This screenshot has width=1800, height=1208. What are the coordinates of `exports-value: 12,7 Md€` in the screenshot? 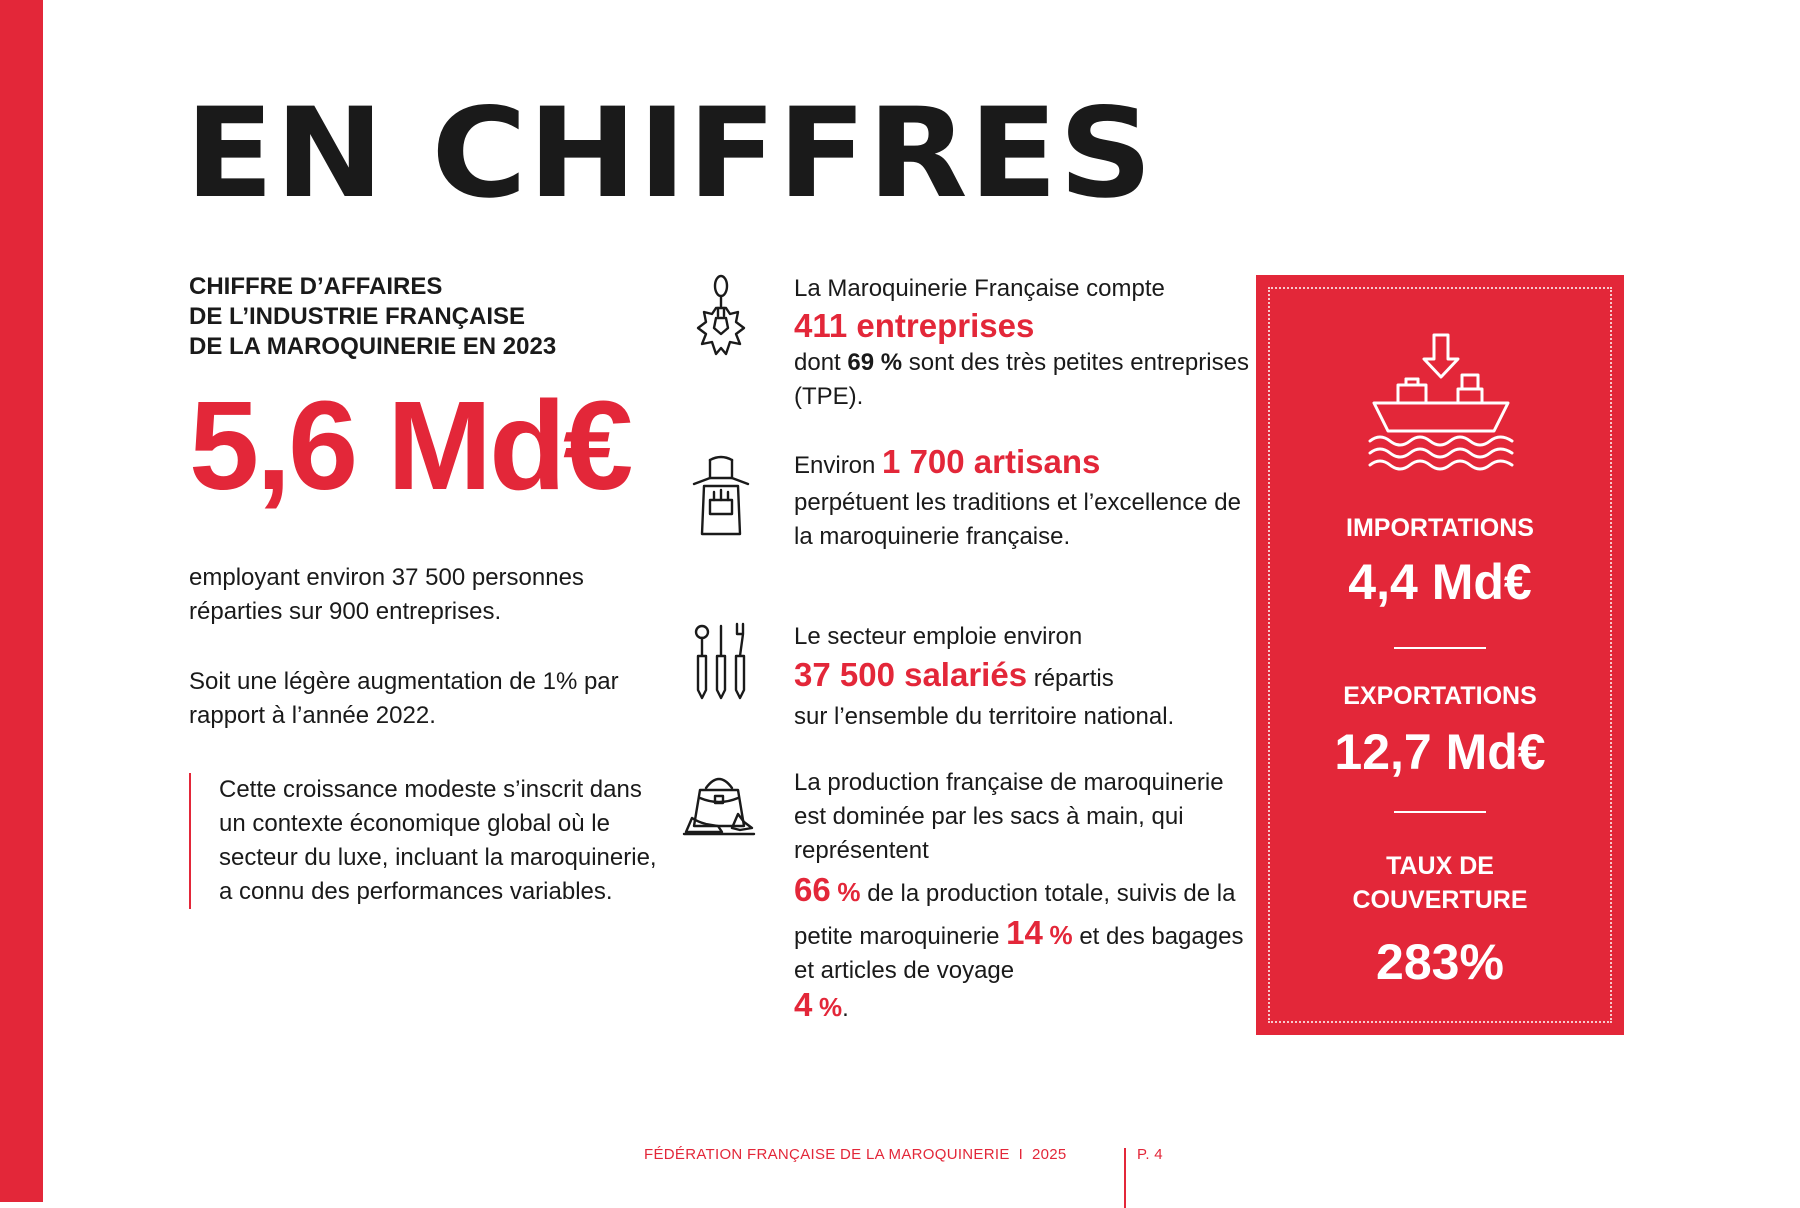 It's located at (1440, 752).